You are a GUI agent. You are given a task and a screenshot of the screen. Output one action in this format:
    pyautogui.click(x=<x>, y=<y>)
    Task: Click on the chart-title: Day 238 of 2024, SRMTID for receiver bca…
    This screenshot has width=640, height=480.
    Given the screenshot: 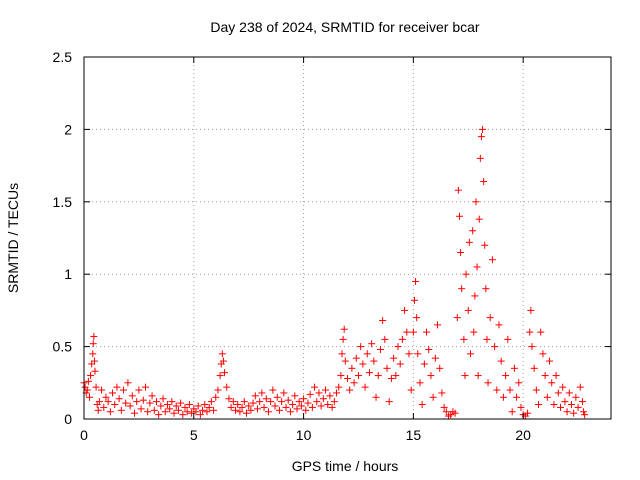 What is the action you would take?
    pyautogui.click(x=345, y=27)
    